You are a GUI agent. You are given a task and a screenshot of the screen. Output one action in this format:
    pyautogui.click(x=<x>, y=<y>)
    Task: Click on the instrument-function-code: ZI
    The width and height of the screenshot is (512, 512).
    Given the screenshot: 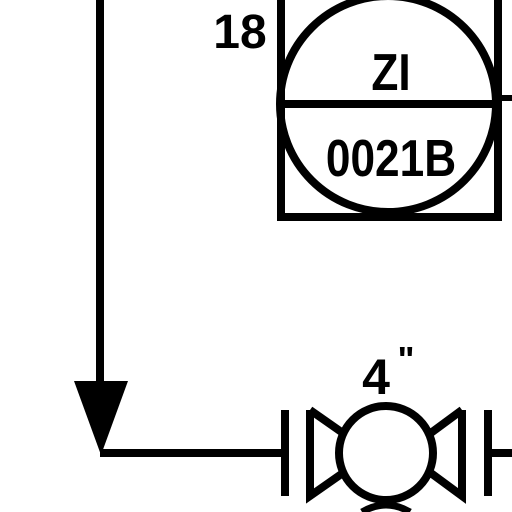 What is the action you would take?
    pyautogui.click(x=390, y=73)
    